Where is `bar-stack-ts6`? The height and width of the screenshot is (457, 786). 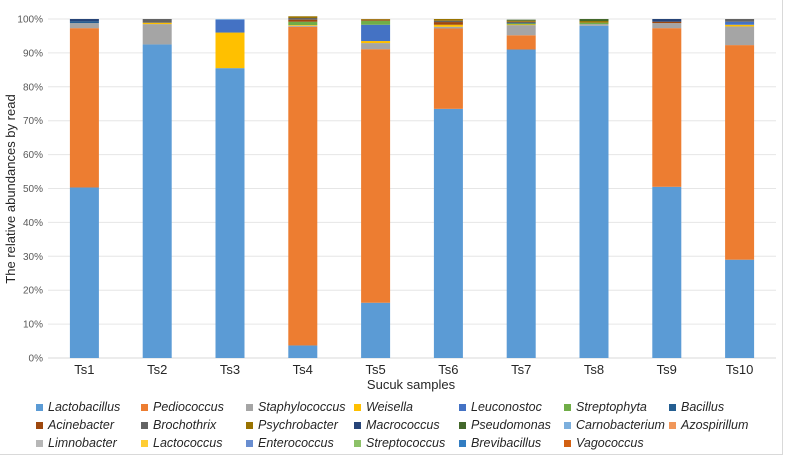 bar-stack-ts6 is located at coordinates (448, 189).